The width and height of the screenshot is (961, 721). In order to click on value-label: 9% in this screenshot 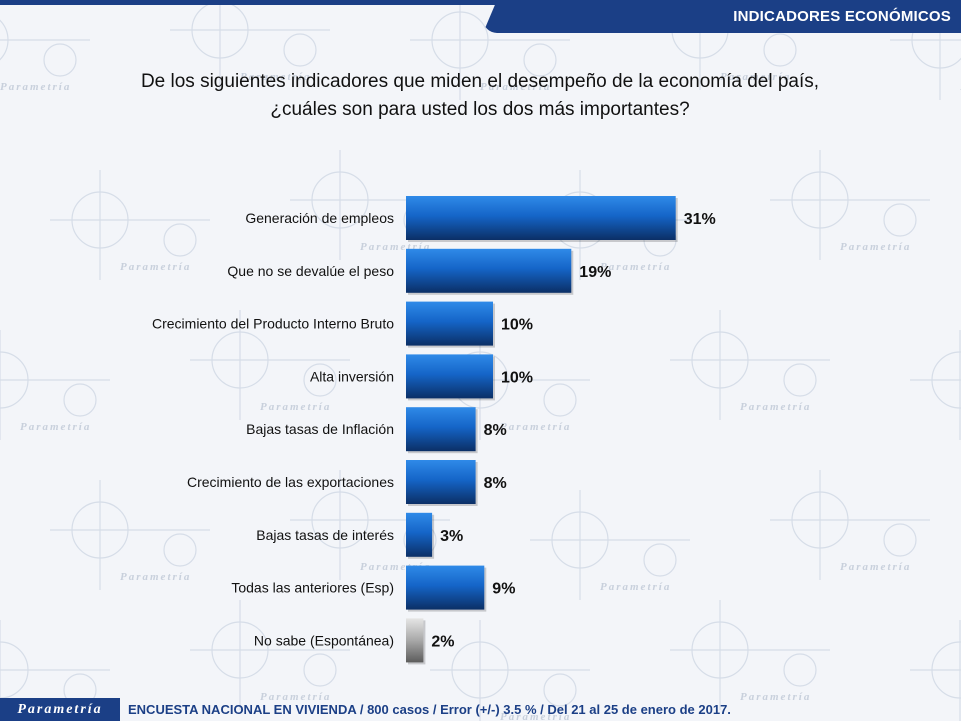, I will do `click(503, 589)`.